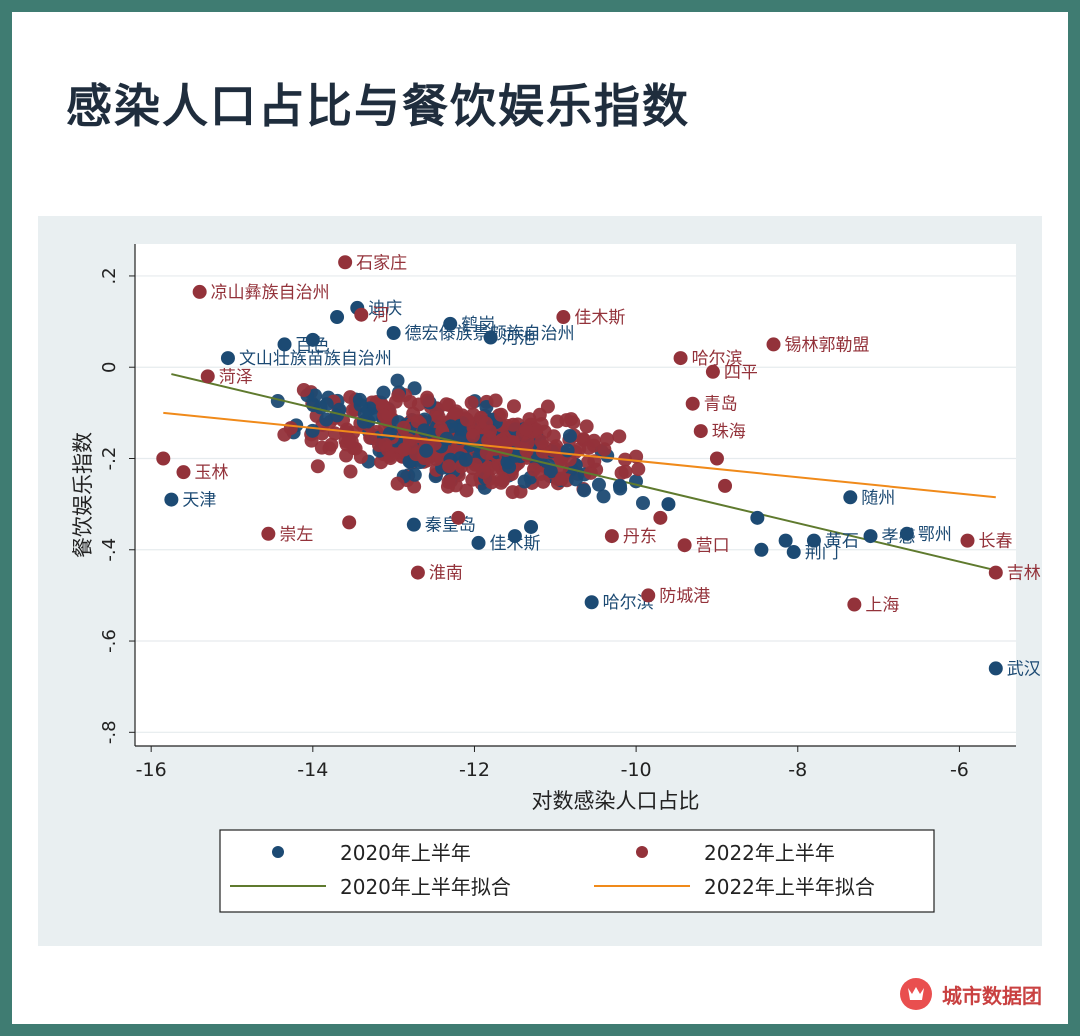 The height and width of the screenshot is (1036, 1080). I want to click on point-label: 防城港, so click(684, 596).